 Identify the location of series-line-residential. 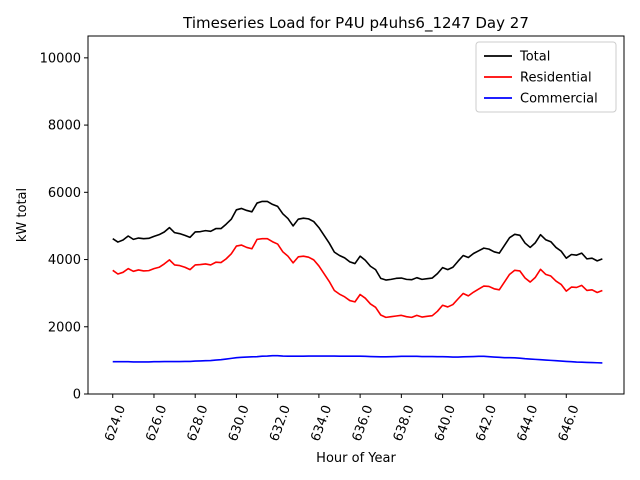
(357, 278).